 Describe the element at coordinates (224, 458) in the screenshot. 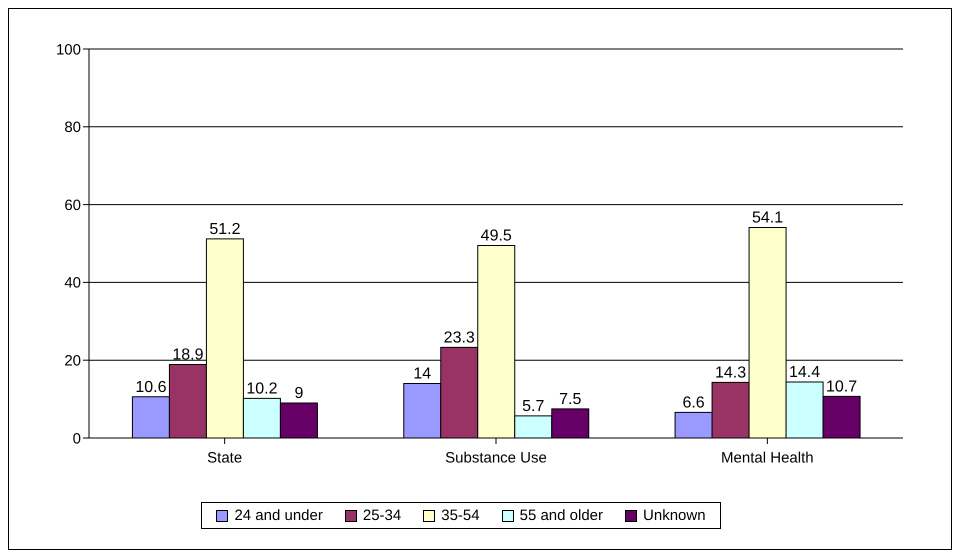

I see `x-tick-label: State` at that location.